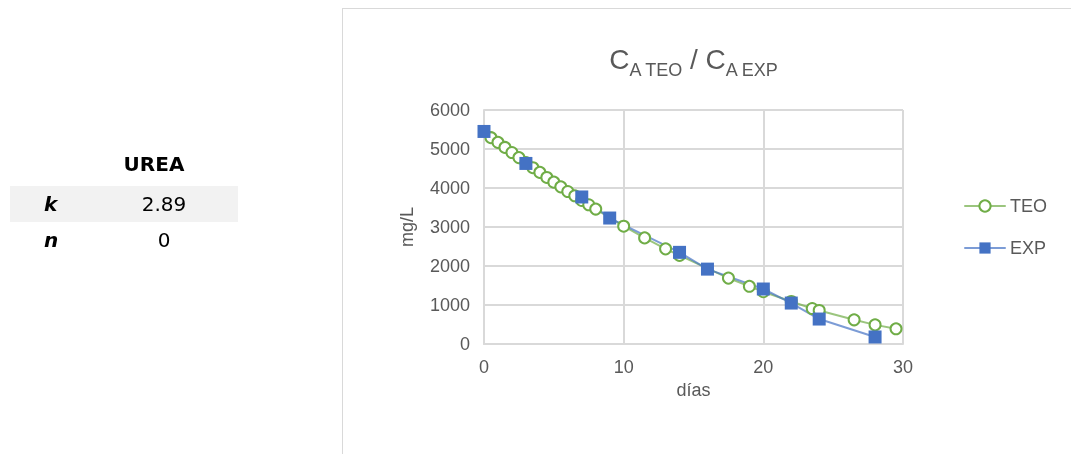 The width and height of the screenshot is (1072, 454). What do you see at coordinates (763, 367) in the screenshot?
I see `x-tick-label: 20` at bounding box center [763, 367].